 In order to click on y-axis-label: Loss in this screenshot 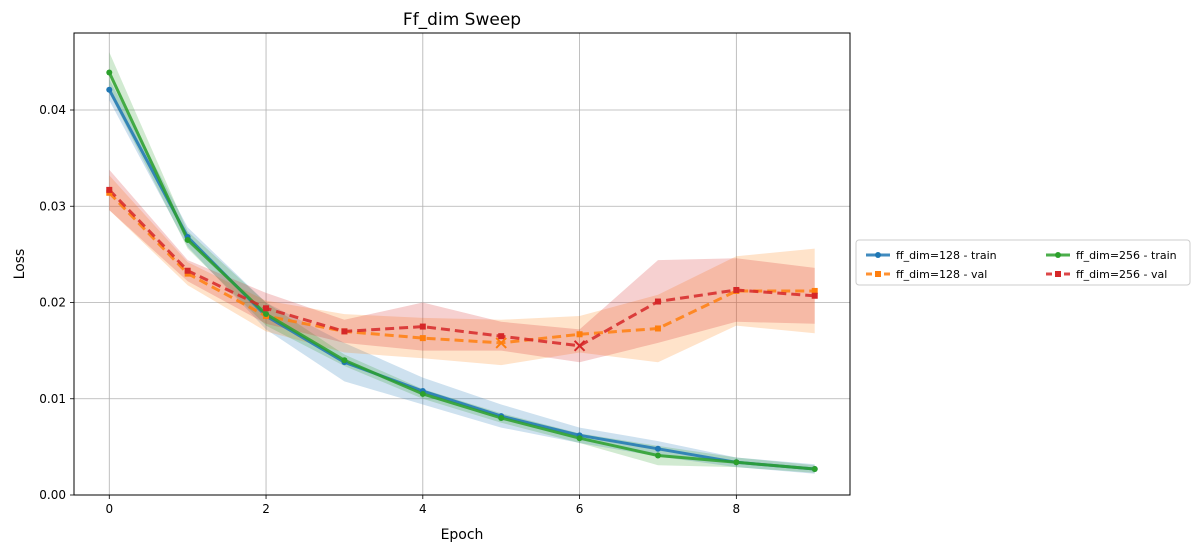, I will do `click(20, 264)`.